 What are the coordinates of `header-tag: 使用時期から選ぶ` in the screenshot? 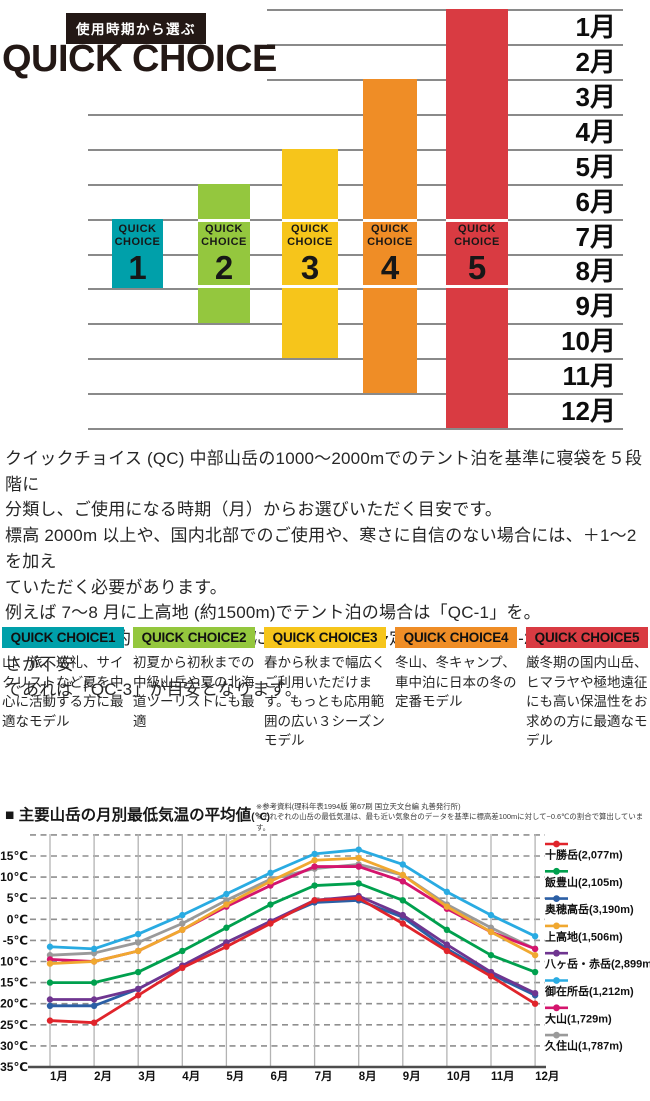 It's located at (136, 28).